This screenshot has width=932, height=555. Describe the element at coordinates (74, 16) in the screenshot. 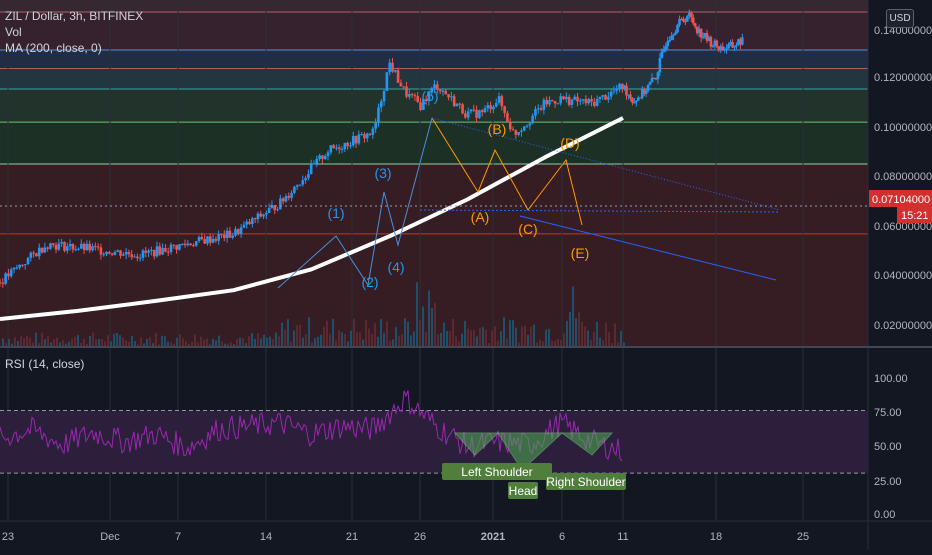

I see `symbol-legend: ZIL / Dollar, 3h, BITFINEX` at that location.